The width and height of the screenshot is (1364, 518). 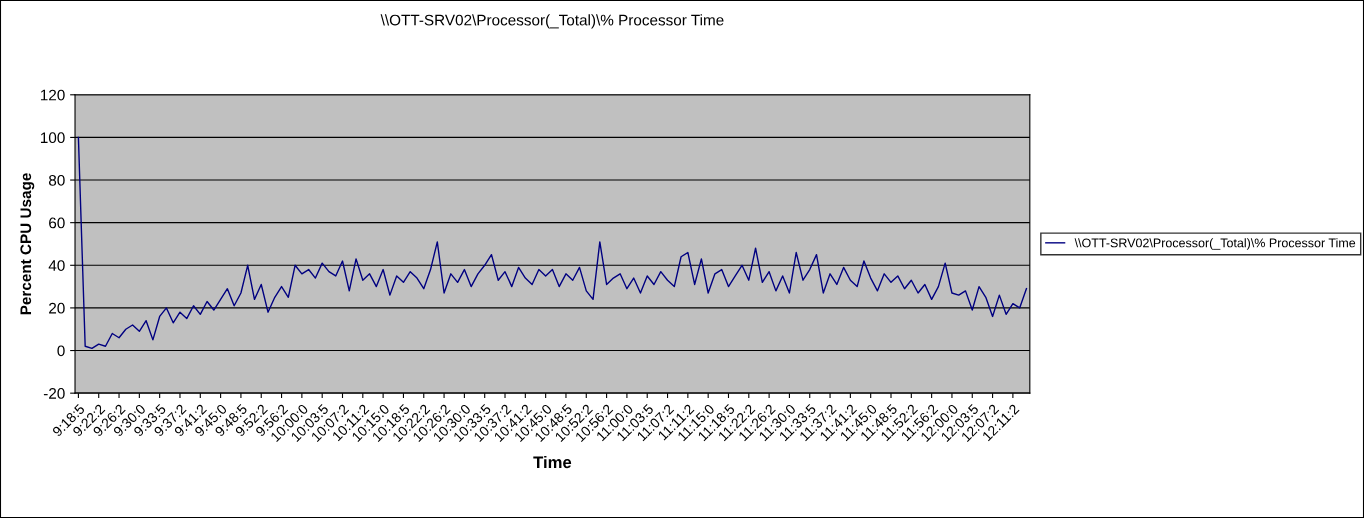 What do you see at coordinates (27, 244) in the screenshot?
I see `y-axis-title: Percent CPU Usage` at bounding box center [27, 244].